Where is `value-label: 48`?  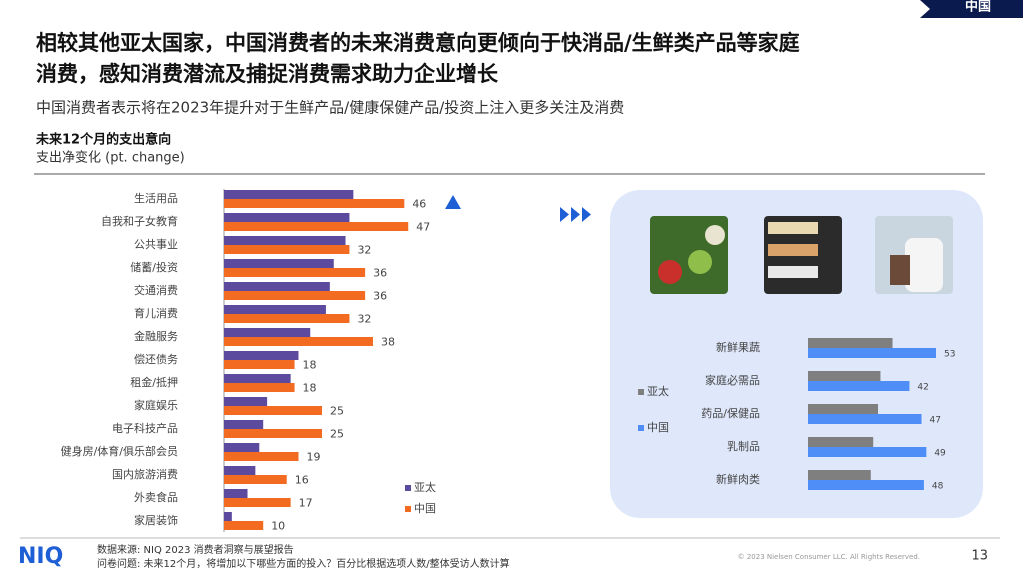
value-label: 48 is located at coordinates (938, 487).